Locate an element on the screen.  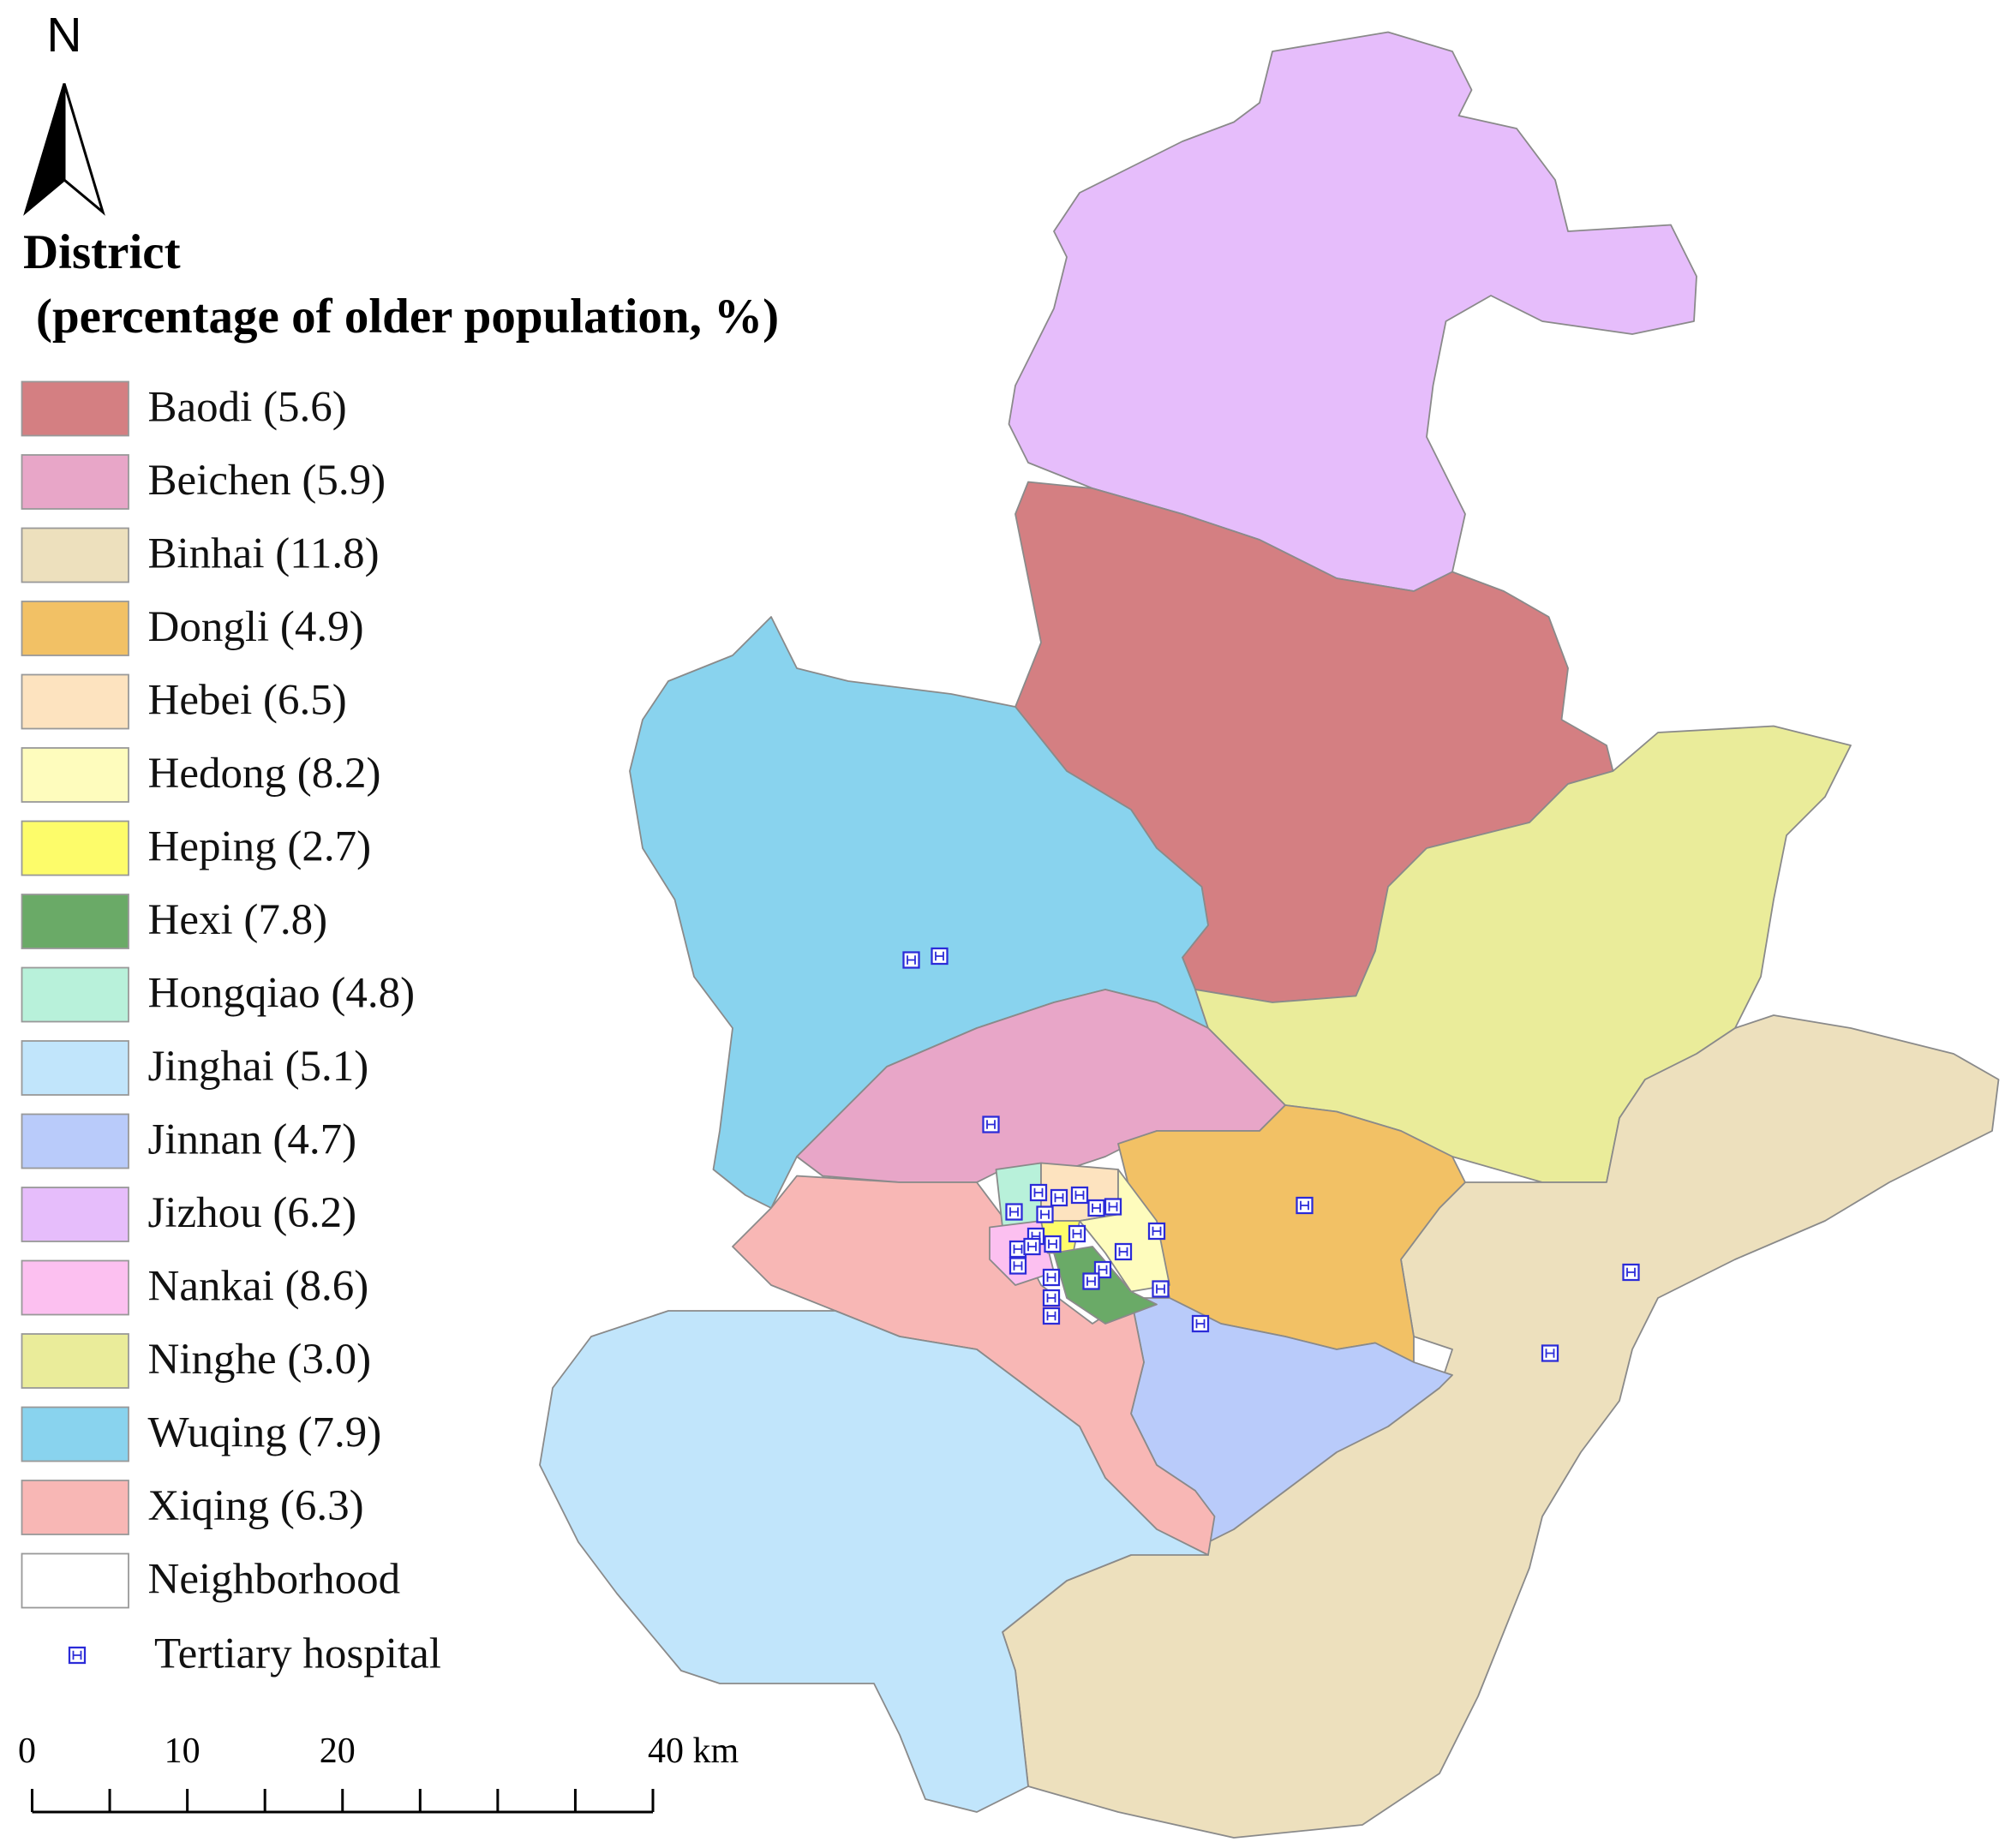
legend-label: Heping (2.7) is located at coordinates (260, 847).